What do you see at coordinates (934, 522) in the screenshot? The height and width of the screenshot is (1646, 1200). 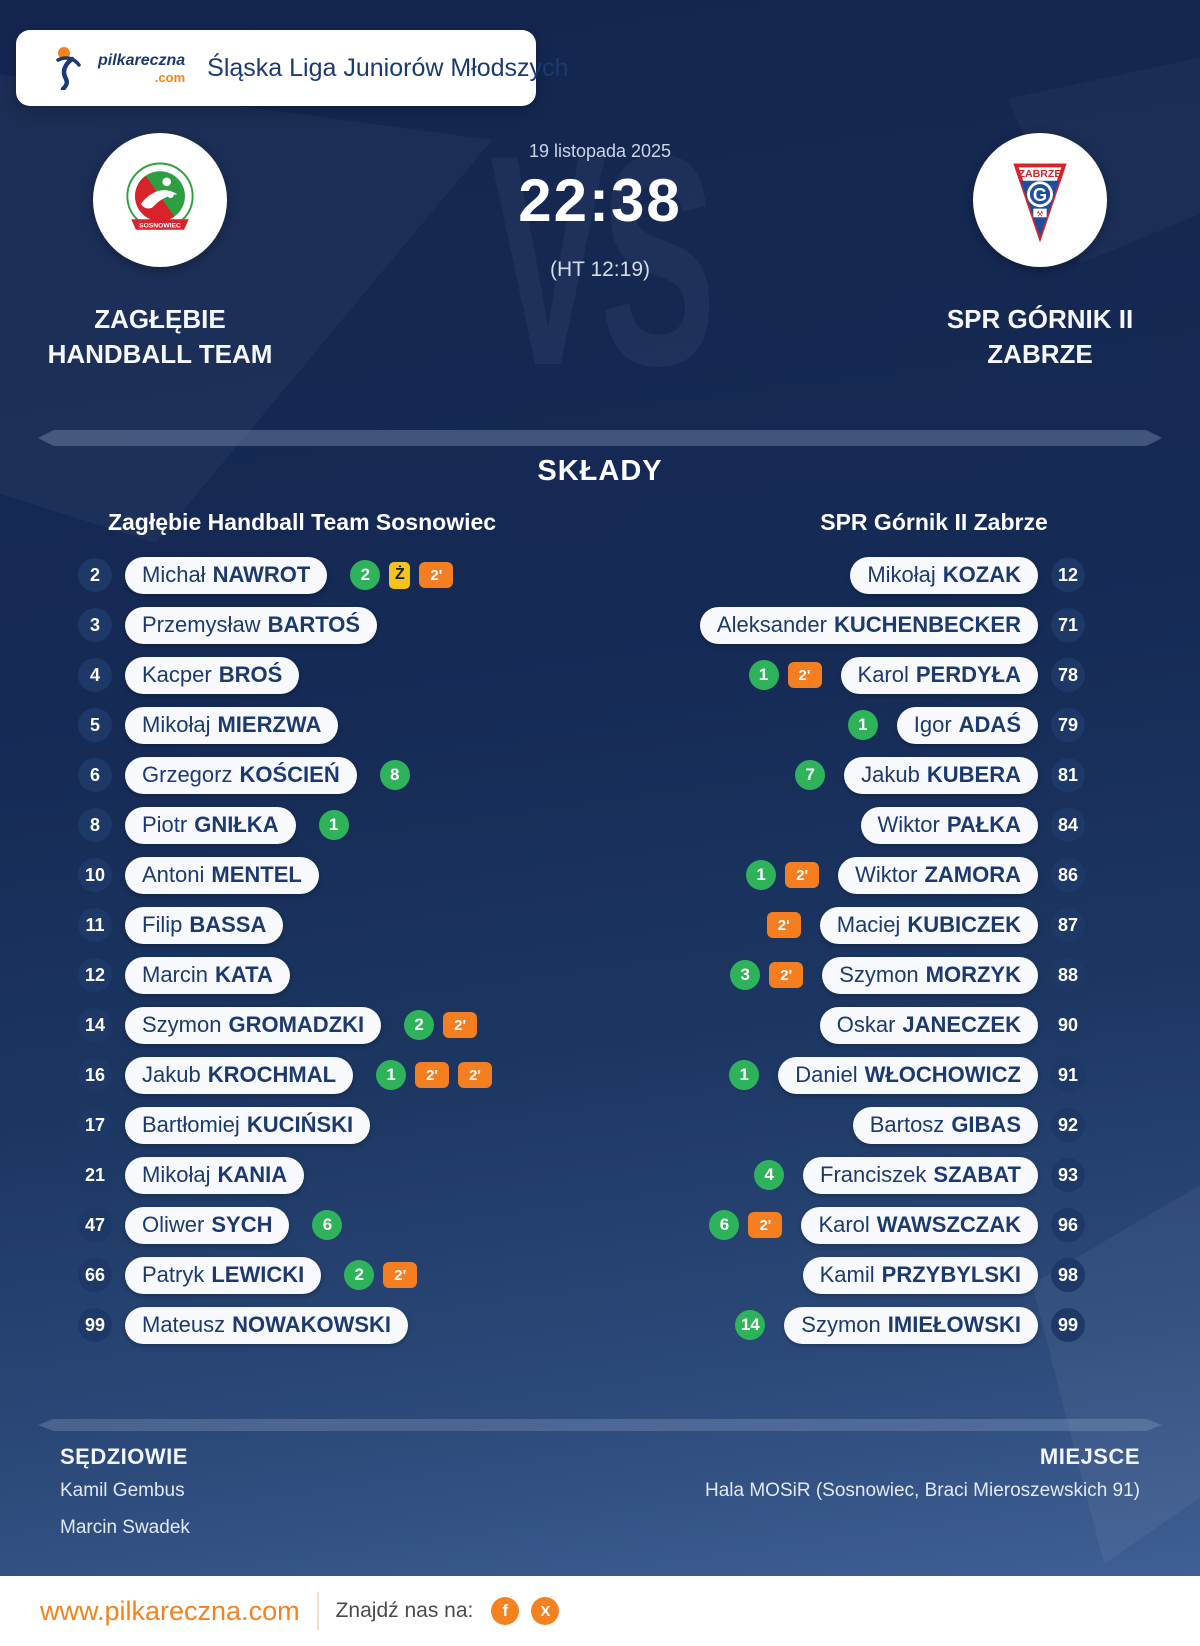 I see `lineup-away-header: SPR Górnik II Zabrze` at bounding box center [934, 522].